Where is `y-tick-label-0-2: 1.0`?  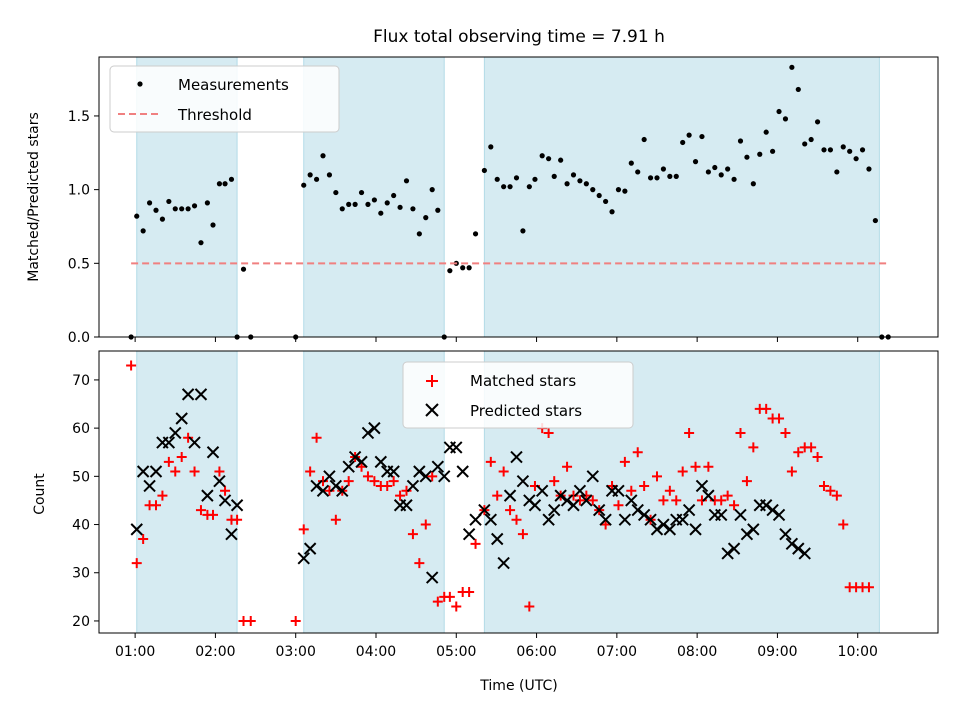
y-tick-label-0-2: 1.0 is located at coordinates (79, 191).